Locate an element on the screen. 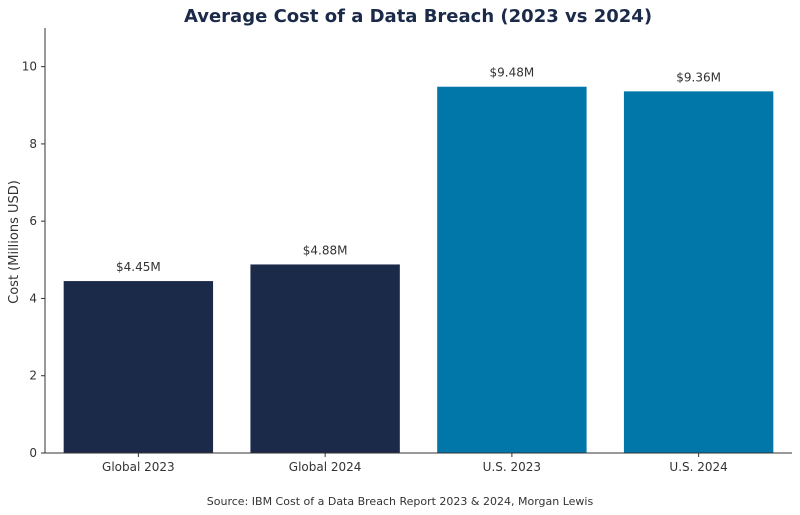  y-axis-label: Cost (Millions USD) is located at coordinates (14, 242).